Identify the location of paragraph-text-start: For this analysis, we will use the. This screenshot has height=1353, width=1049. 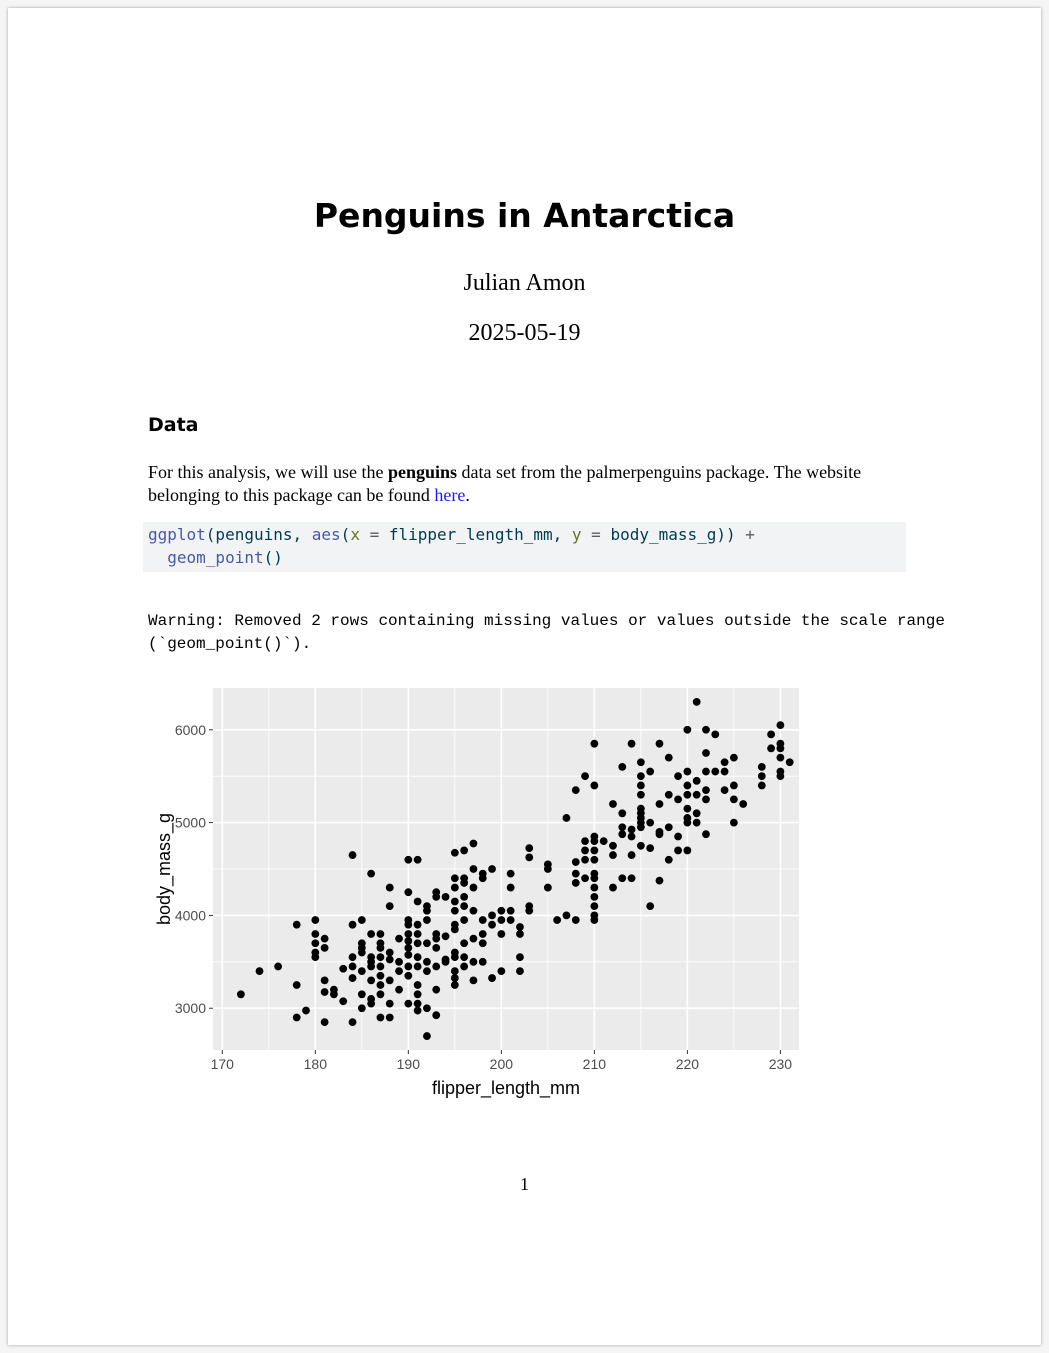
(268, 472).